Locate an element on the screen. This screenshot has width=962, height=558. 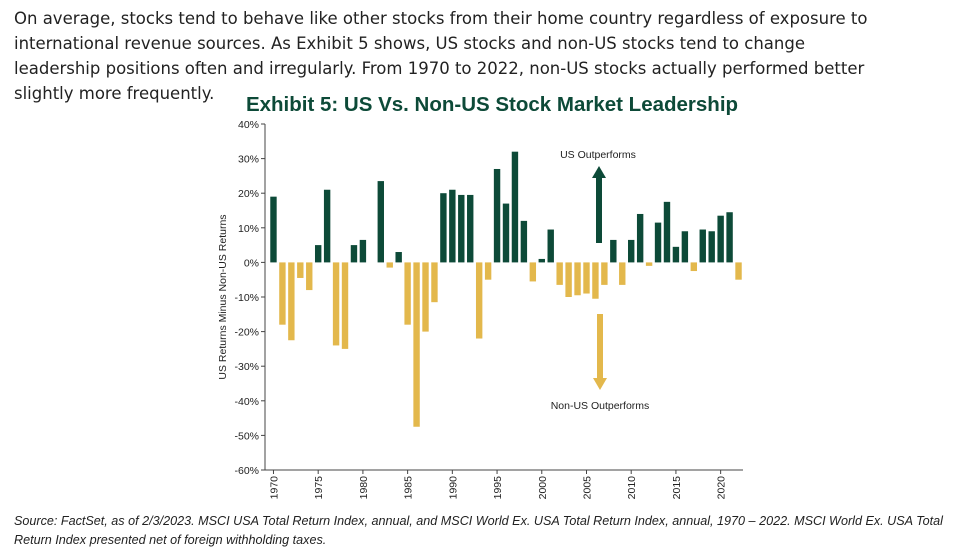
y-tick-label: -60% is located at coordinates (246, 471).